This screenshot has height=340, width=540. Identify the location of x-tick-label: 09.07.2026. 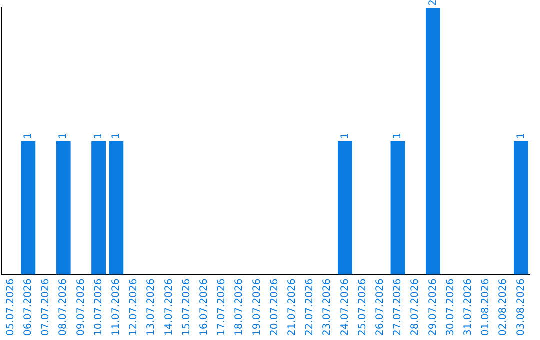
(81, 307).